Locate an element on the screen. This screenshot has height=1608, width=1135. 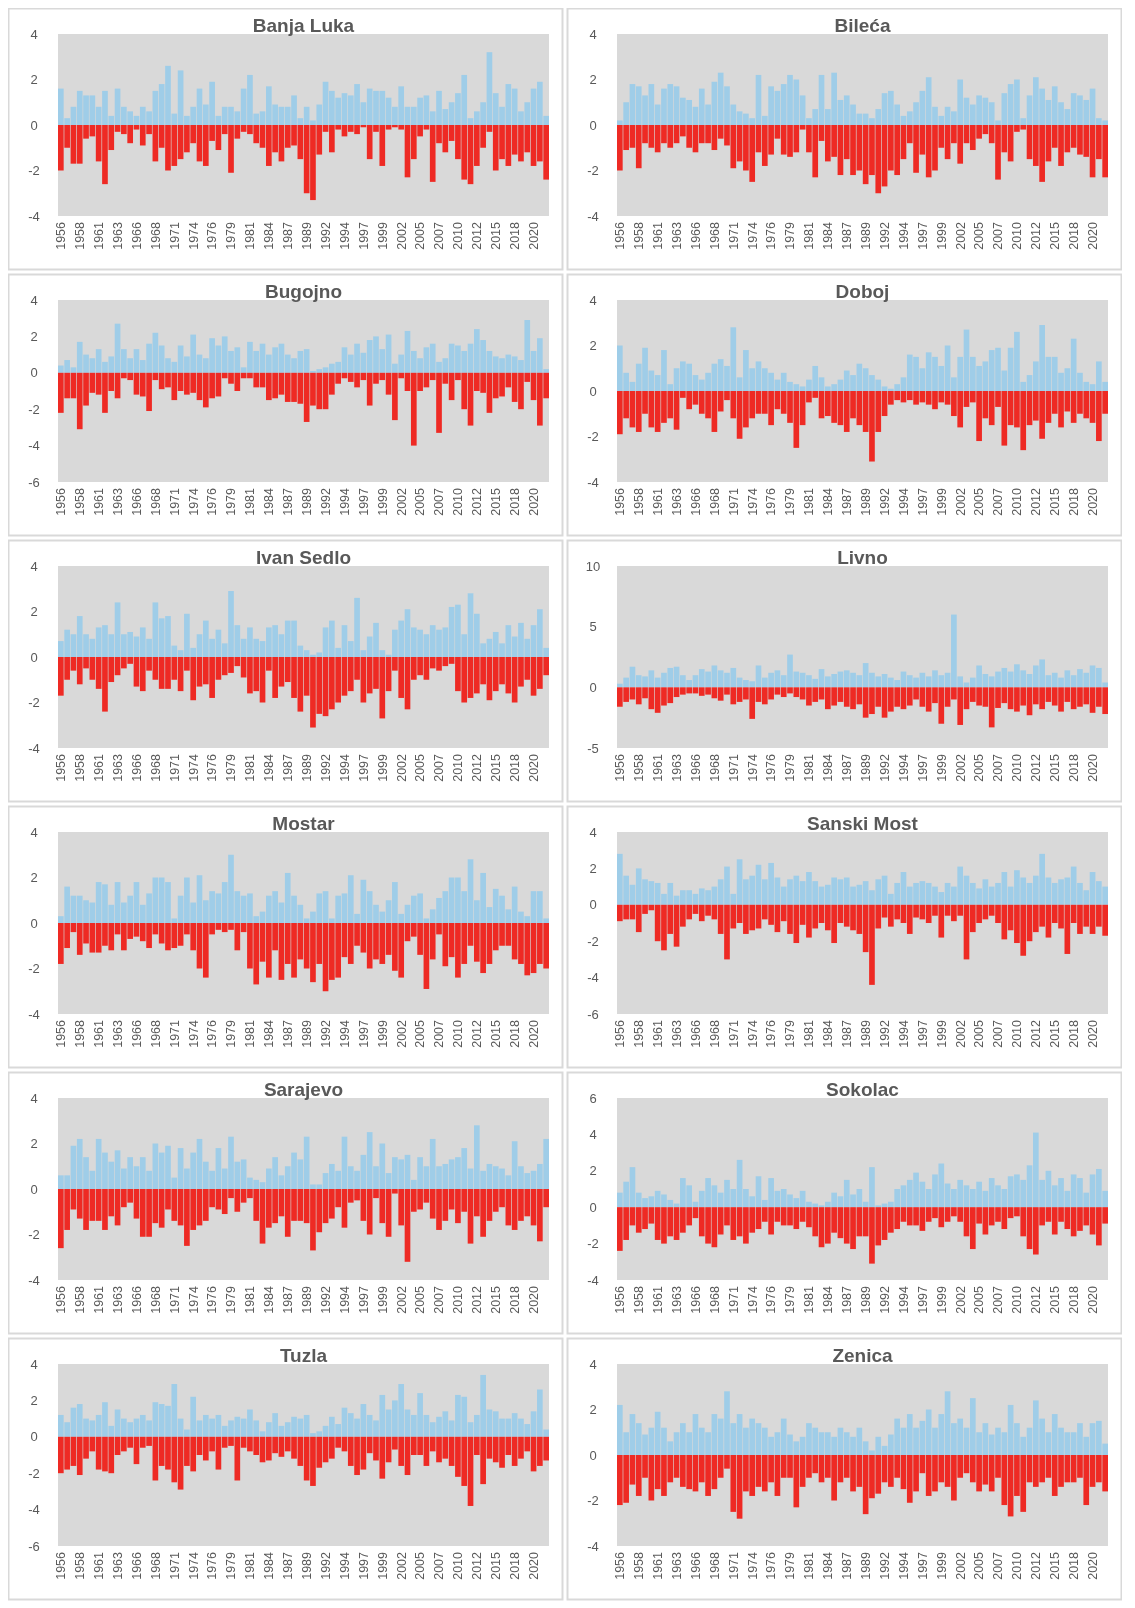
y-tick-label: -6 is located at coordinates (34, 1546).